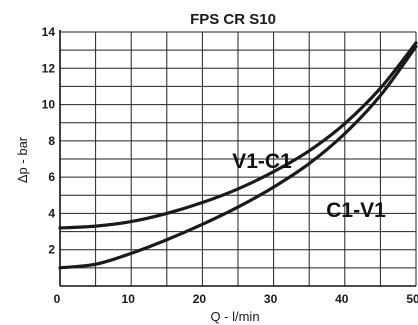 The height and width of the screenshot is (325, 418). What do you see at coordinates (22, 159) in the screenshot?
I see `y-axis-label: Δp - bar` at bounding box center [22, 159].